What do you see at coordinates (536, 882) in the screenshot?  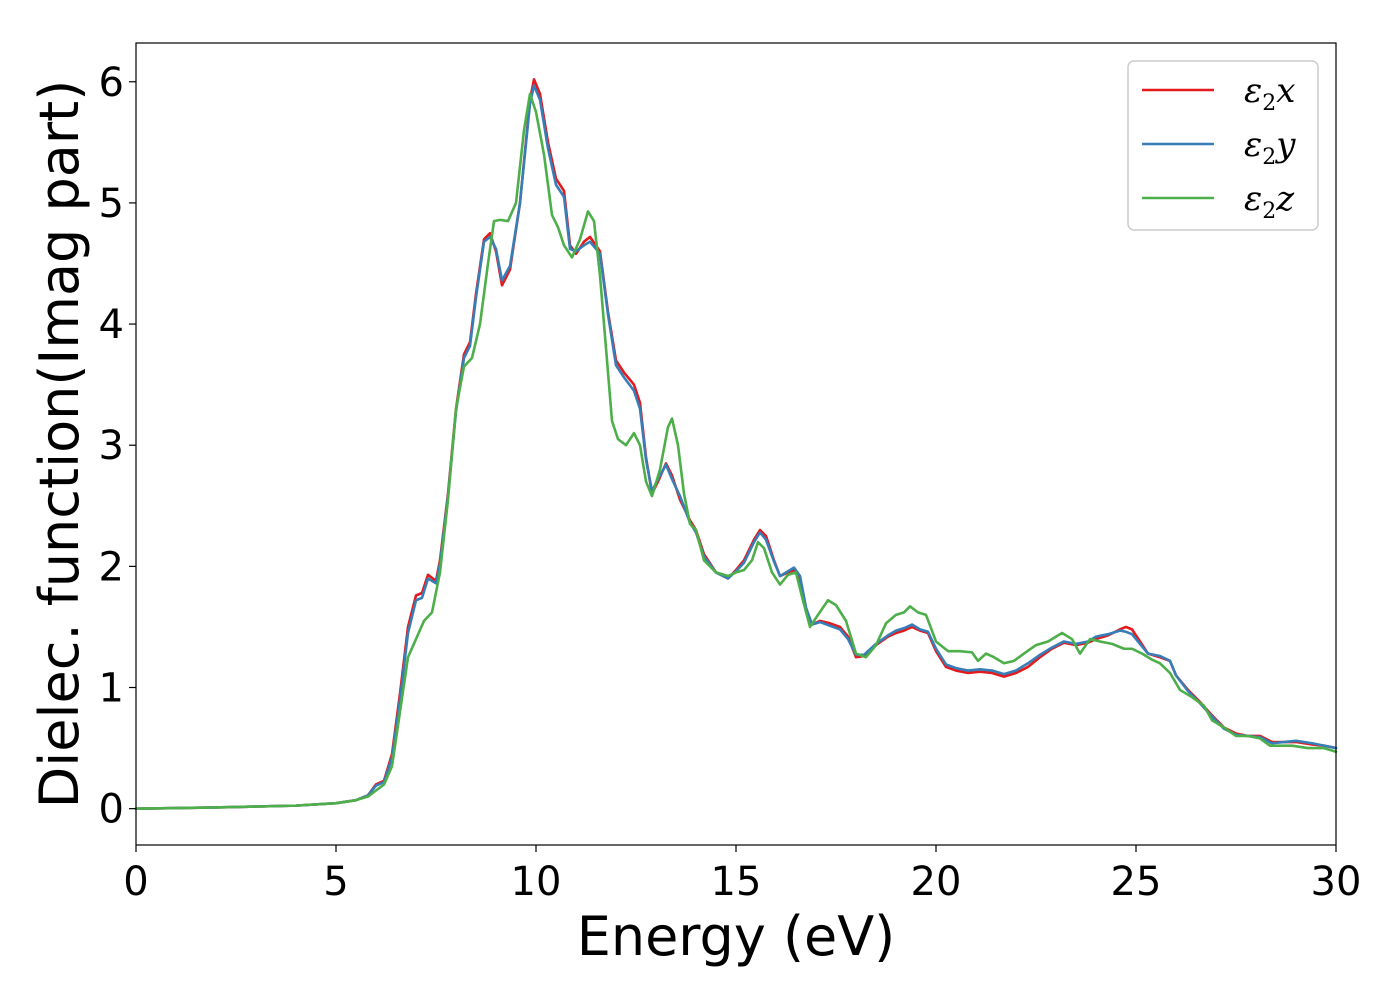 I see `x-tick-label: 10` at bounding box center [536, 882].